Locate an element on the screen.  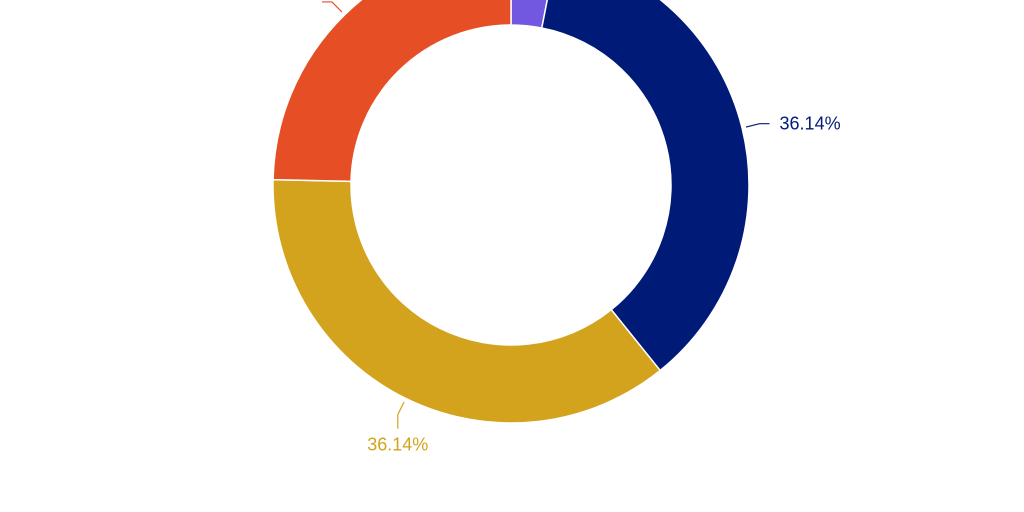
data-label-1: 36.14% is located at coordinates (810, 124).